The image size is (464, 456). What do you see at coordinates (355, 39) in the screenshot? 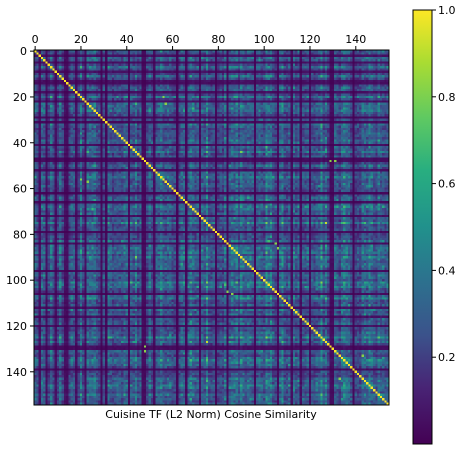
I see `x-tick-label: 140` at bounding box center [355, 39].